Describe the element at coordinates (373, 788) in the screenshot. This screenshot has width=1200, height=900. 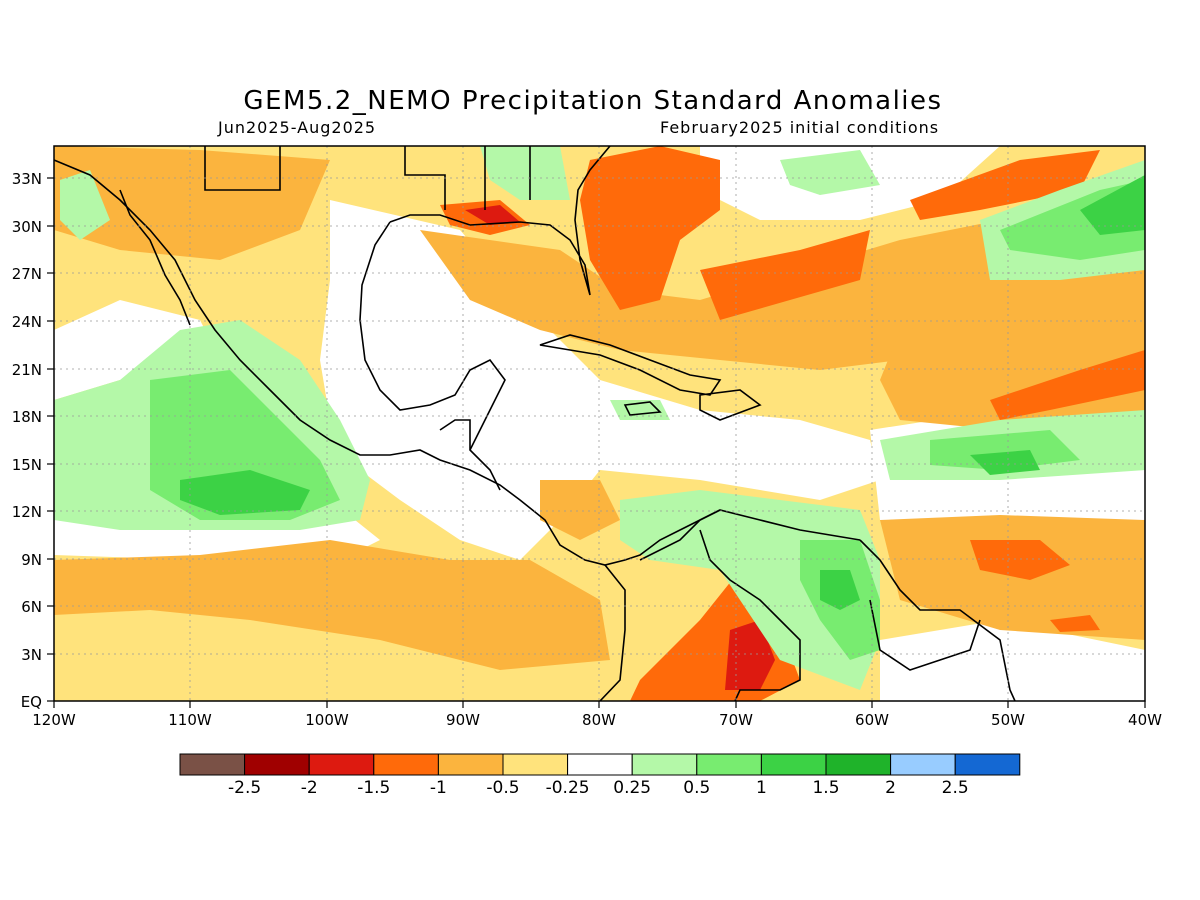
I see `colorbar-label: -1.5` at that location.